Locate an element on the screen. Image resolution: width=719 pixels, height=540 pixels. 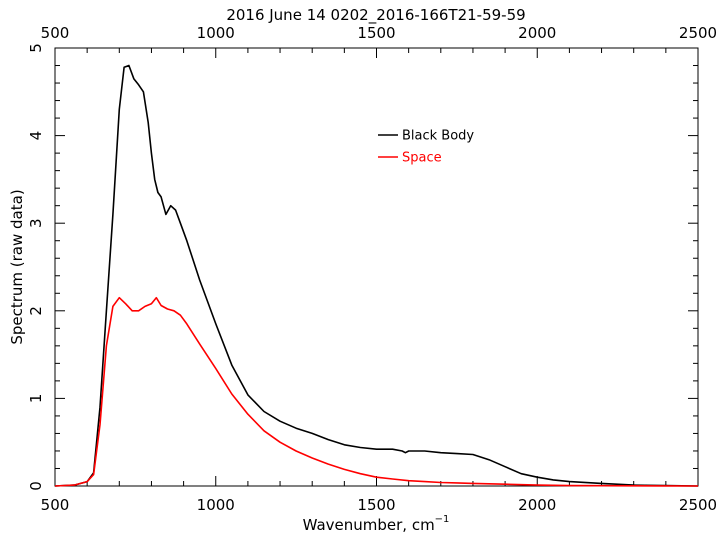
legend-label: Space is located at coordinates (422, 158).